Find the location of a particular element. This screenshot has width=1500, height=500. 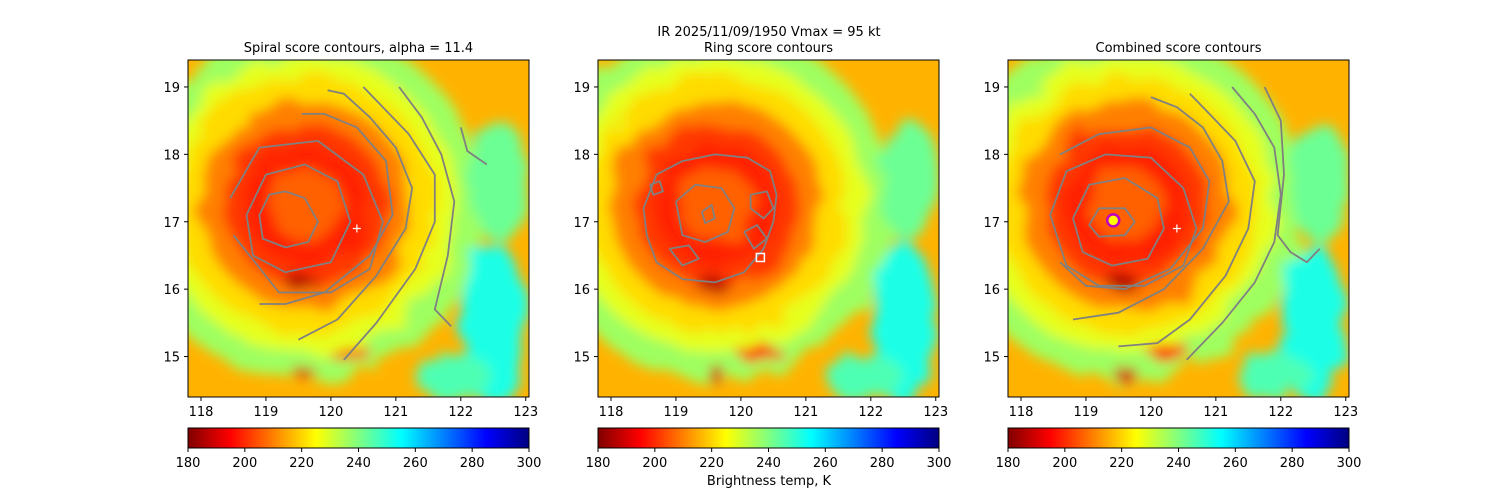

figure-suptitle: IR 2025/11/09/1950 Vmax = 95 kt is located at coordinates (768, 32).